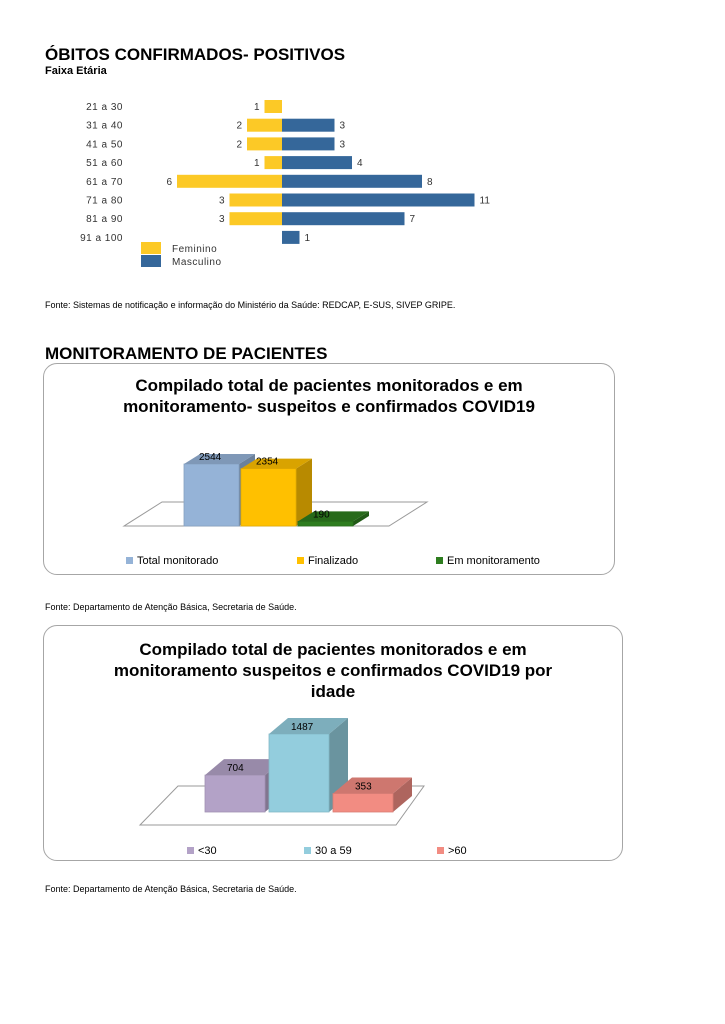  I want to click on obitos-subtitle: Faixa Etária, so click(76, 71).